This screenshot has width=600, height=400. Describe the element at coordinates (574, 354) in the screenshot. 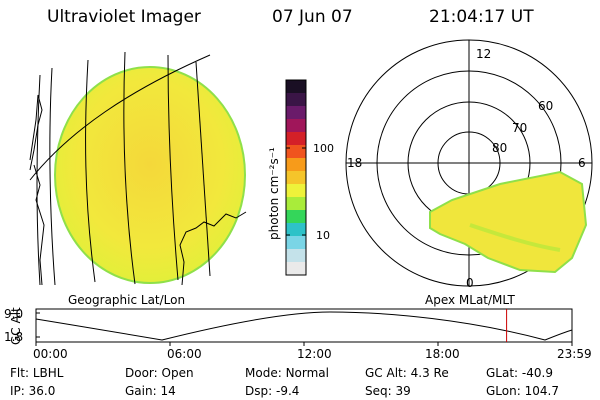

I see `orbit-xtick-4: 23:59` at that location.